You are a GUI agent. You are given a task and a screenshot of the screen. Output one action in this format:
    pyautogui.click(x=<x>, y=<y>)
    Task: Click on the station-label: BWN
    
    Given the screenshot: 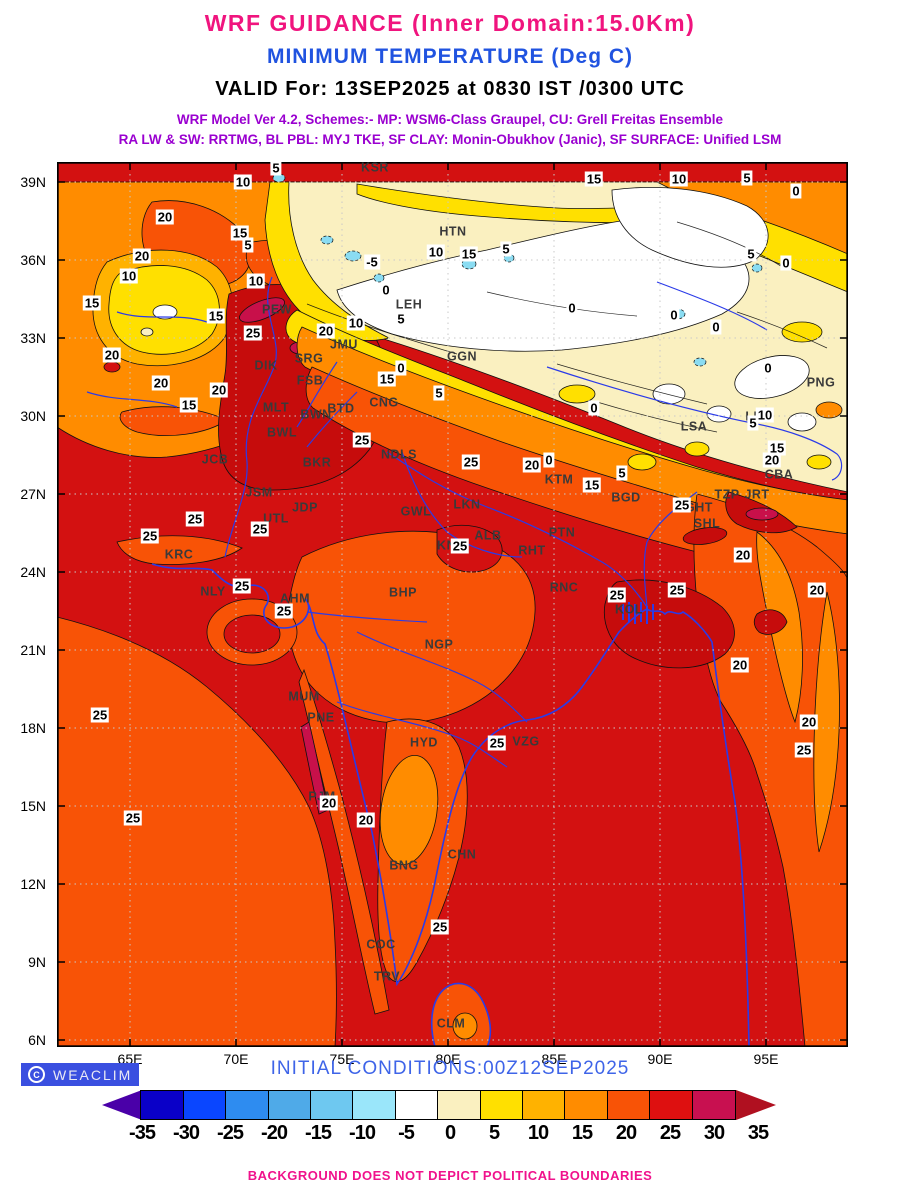 What is the action you would take?
    pyautogui.click(x=316, y=414)
    